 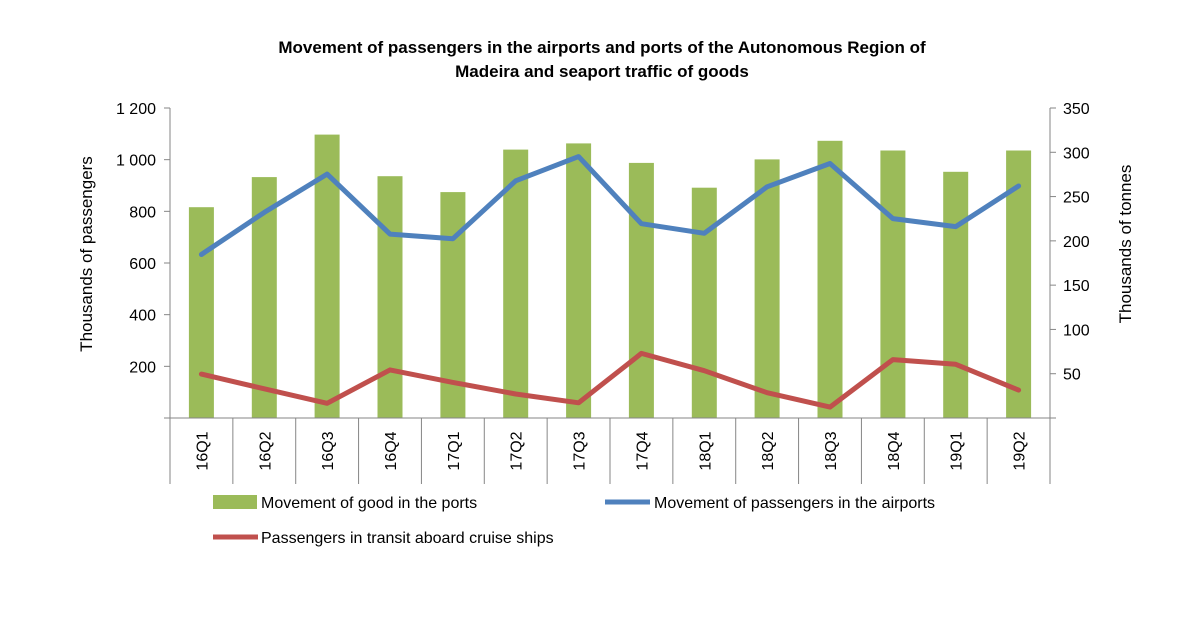 I want to click on bar-18Q3, so click(x=830, y=279).